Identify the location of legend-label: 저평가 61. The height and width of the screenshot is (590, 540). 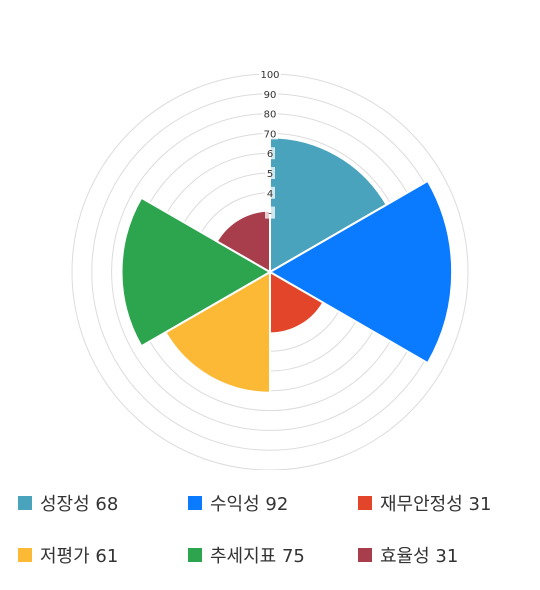
(79, 556).